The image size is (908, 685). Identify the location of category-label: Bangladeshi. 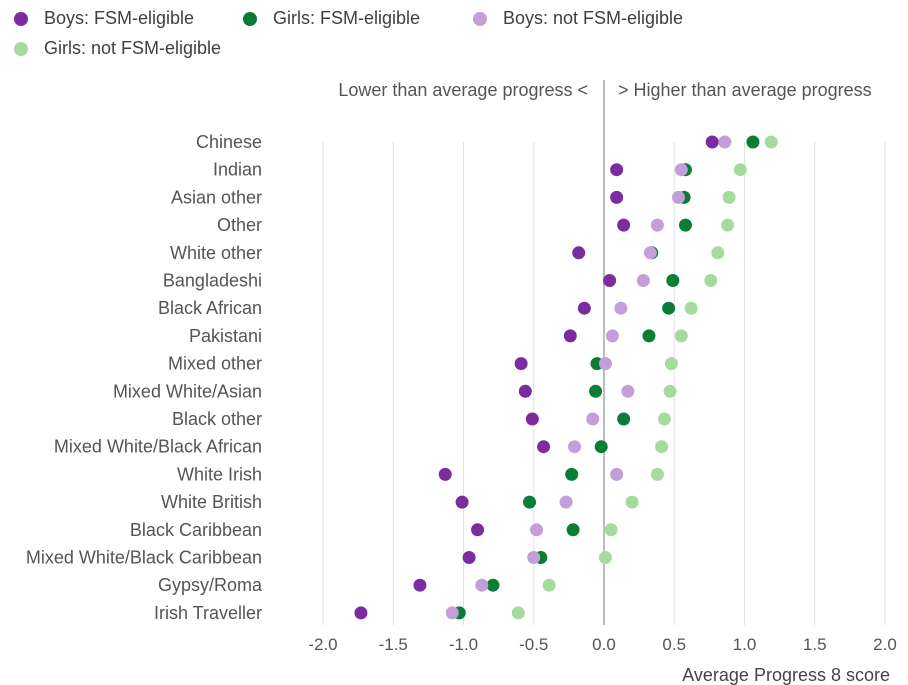
(212, 281).